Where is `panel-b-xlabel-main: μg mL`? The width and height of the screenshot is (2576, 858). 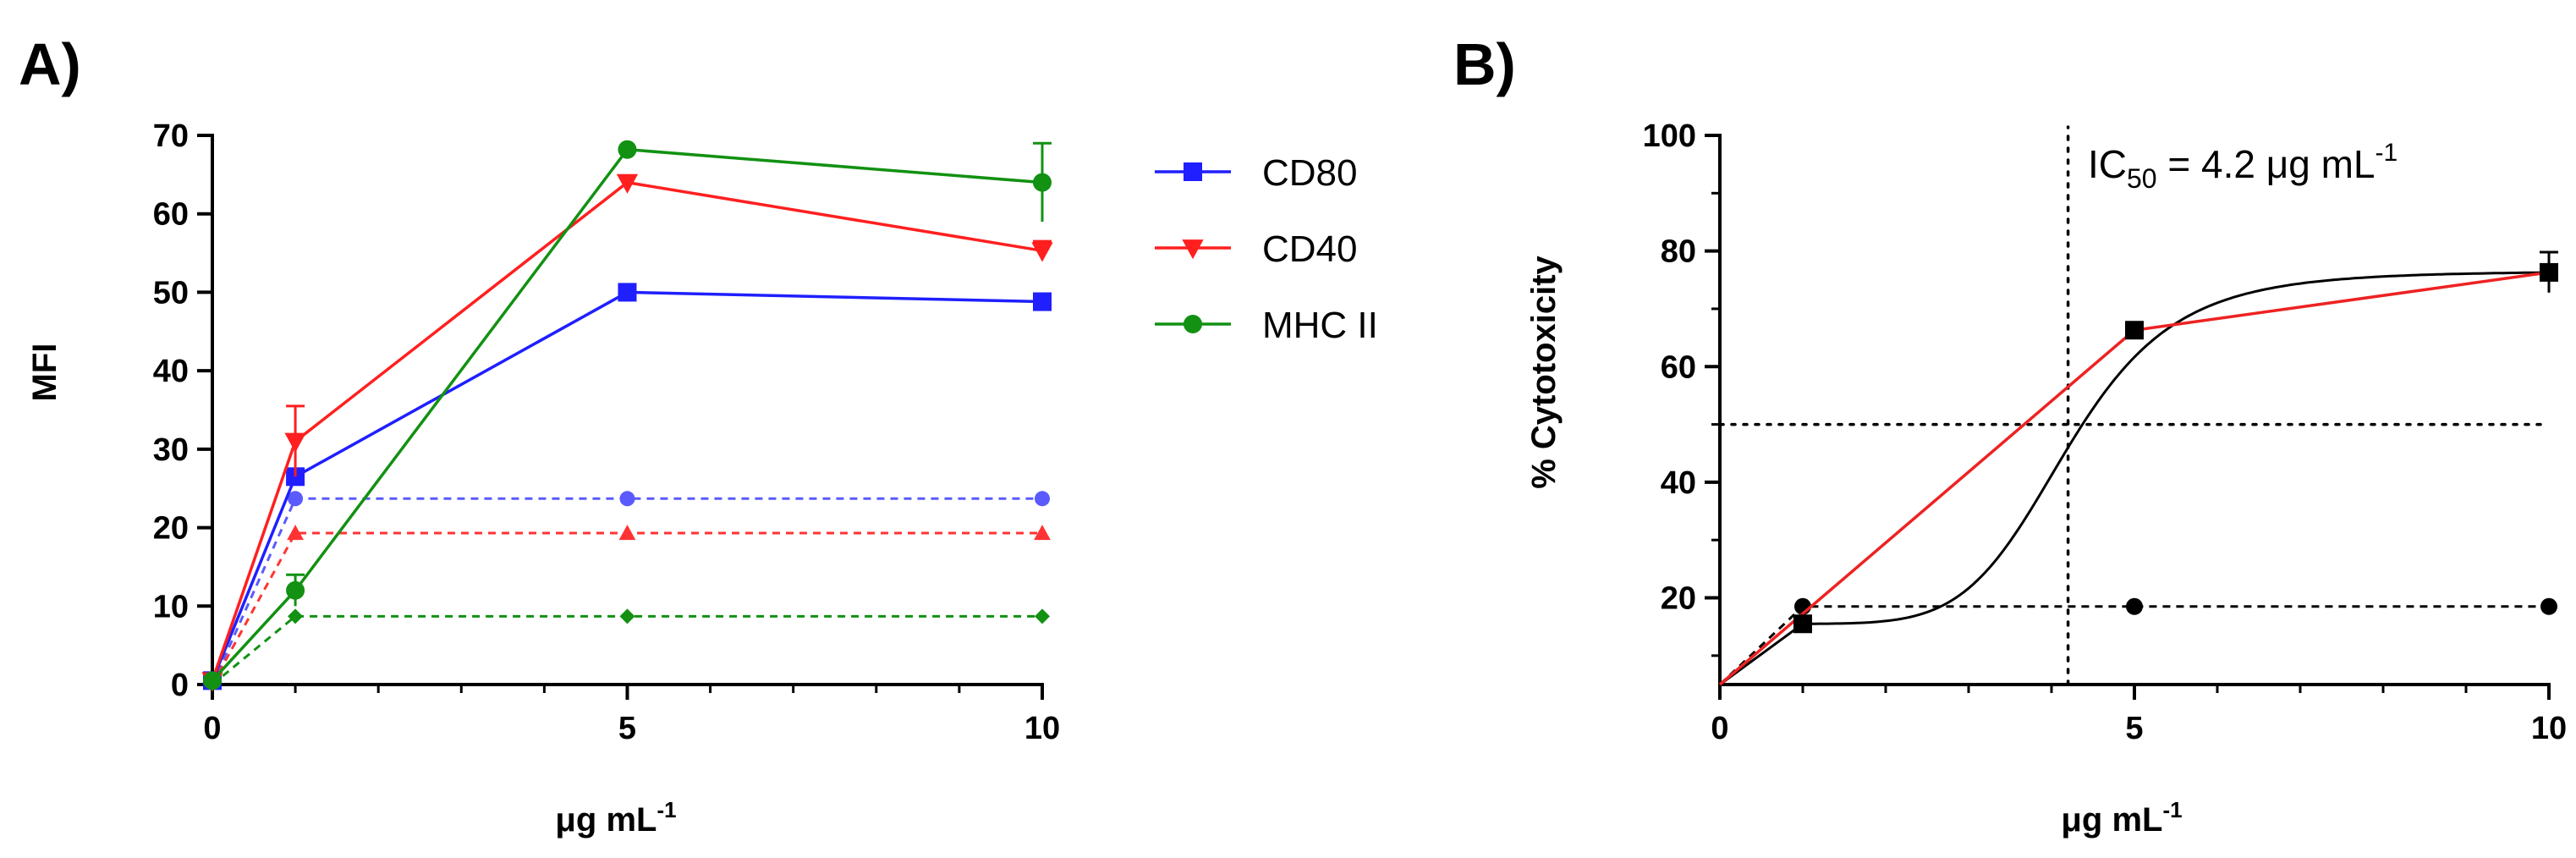
panel-b-xlabel-main: μg mL is located at coordinates (2112, 820).